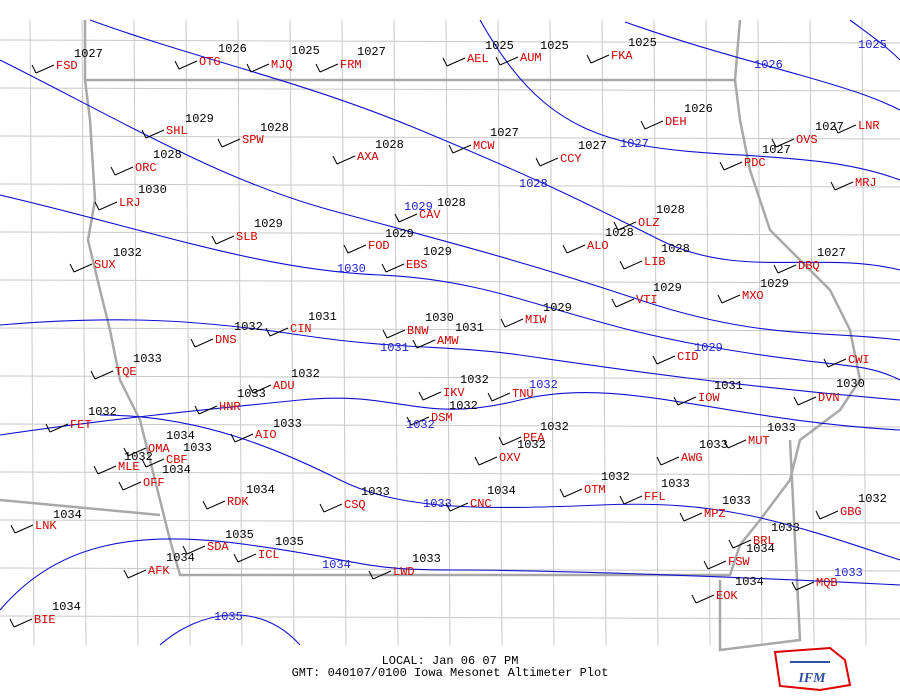  I want to click on station-id: DVN, so click(829, 398).